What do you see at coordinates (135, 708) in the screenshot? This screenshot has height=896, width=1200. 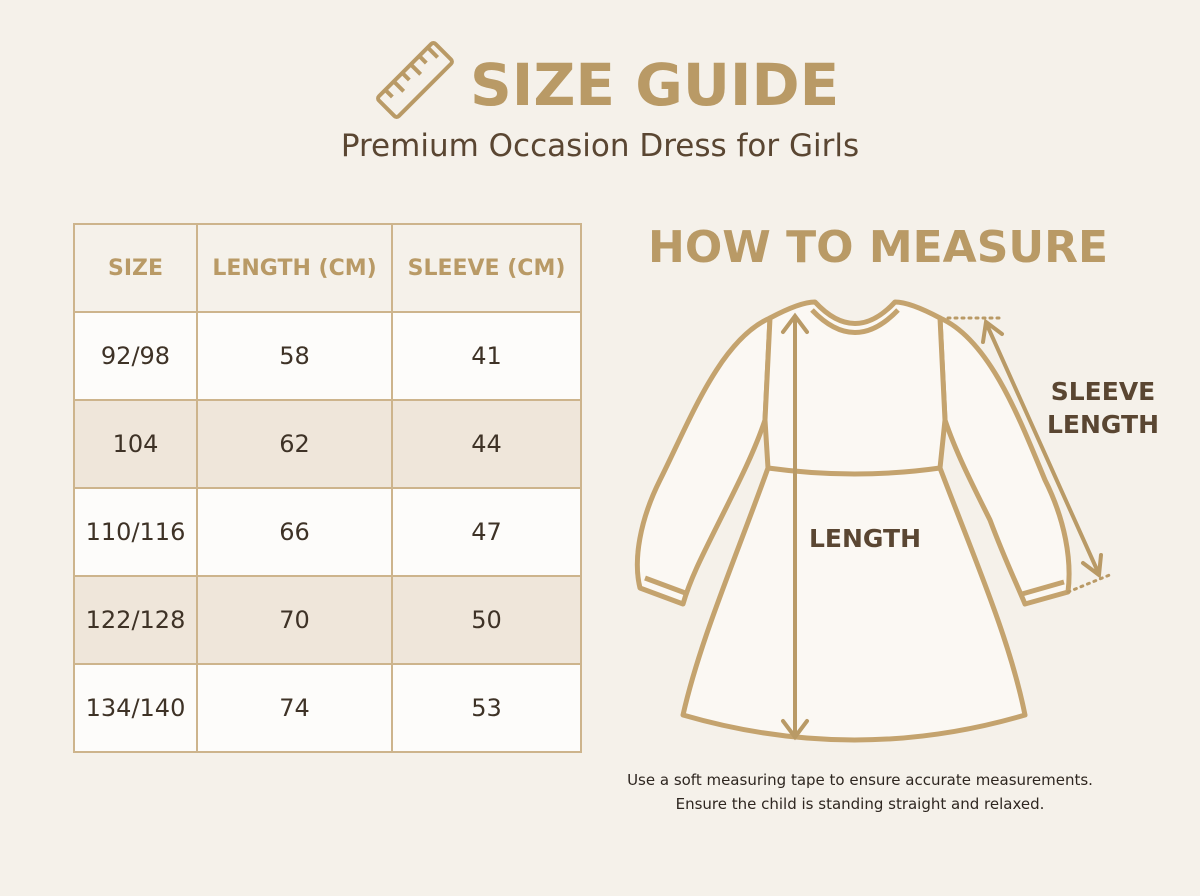 I see `table-cell: 134/140` at bounding box center [135, 708].